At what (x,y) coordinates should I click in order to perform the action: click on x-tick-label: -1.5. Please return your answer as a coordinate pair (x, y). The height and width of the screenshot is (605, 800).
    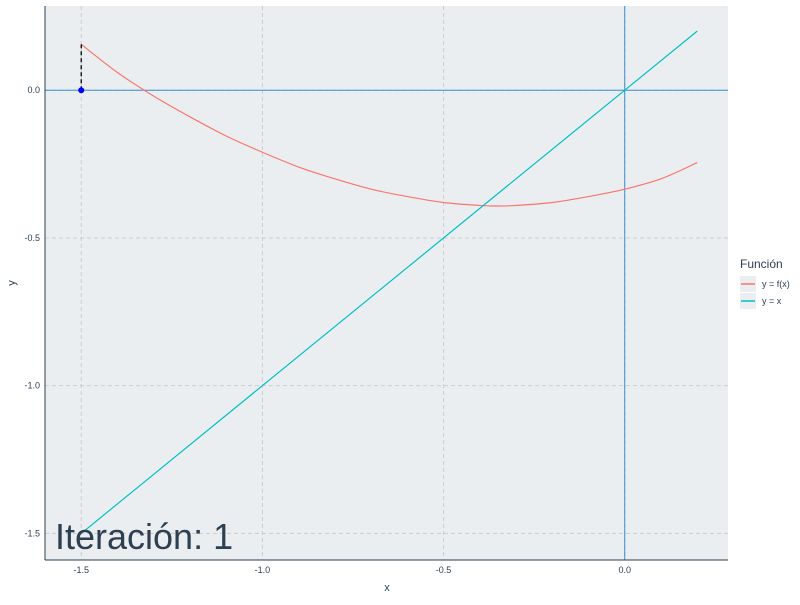
    Looking at the image, I should click on (81, 570).